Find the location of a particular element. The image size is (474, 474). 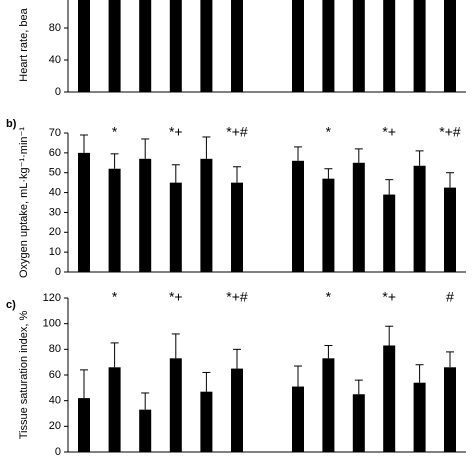

y-tick-label: 70 is located at coordinates (55, 133).